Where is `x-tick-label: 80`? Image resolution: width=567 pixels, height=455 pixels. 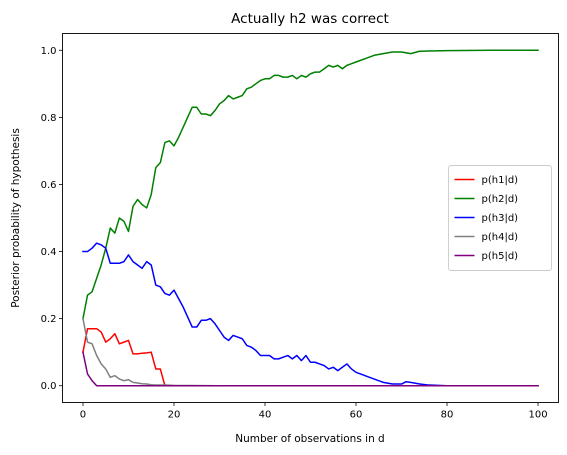
x-tick-label: 80 is located at coordinates (447, 415).